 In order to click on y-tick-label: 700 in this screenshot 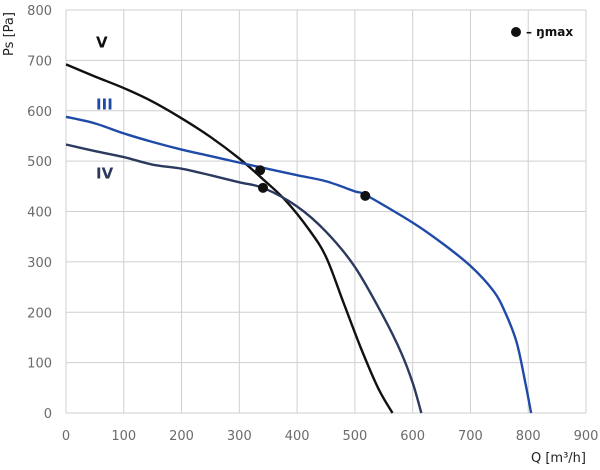, I will do `click(39, 61)`.